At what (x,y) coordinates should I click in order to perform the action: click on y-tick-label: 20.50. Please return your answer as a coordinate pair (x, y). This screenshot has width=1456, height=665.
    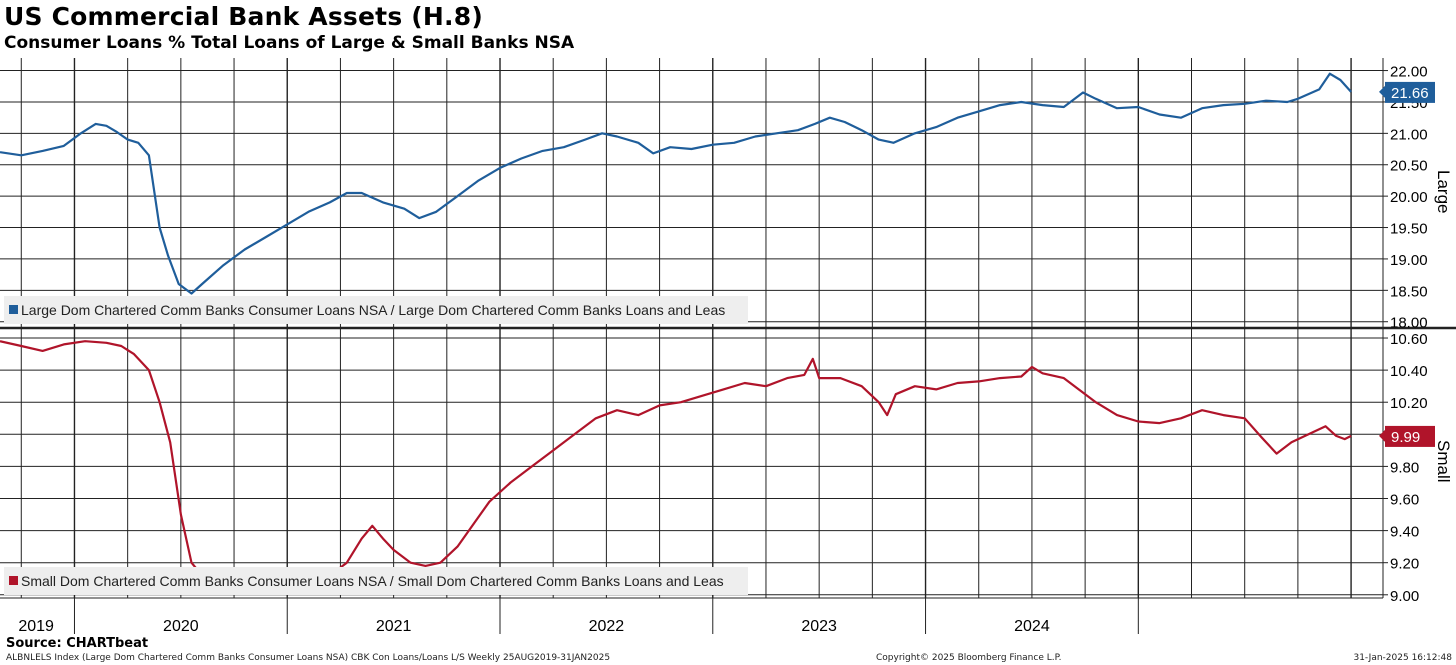
    Looking at the image, I should click on (1409, 166).